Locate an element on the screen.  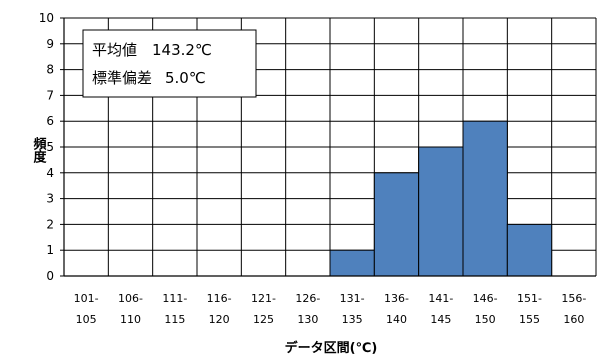
y-tick-label: 5 is located at coordinates (50, 147).